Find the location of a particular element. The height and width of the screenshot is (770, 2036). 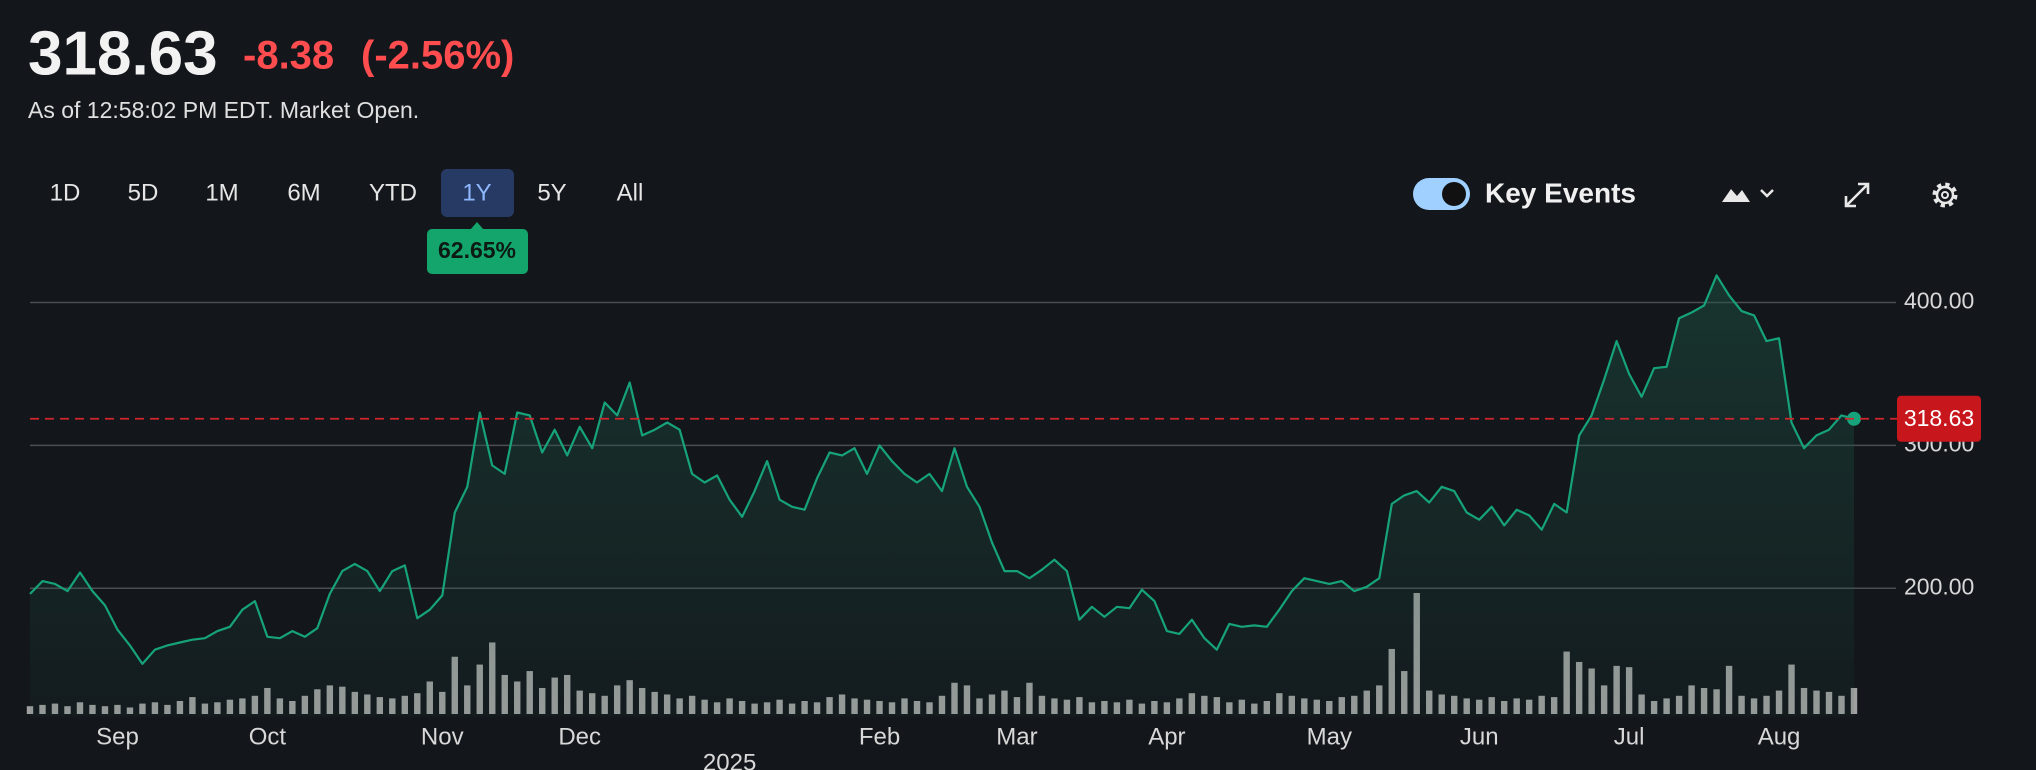

range-button: 5Y is located at coordinates (551, 192).